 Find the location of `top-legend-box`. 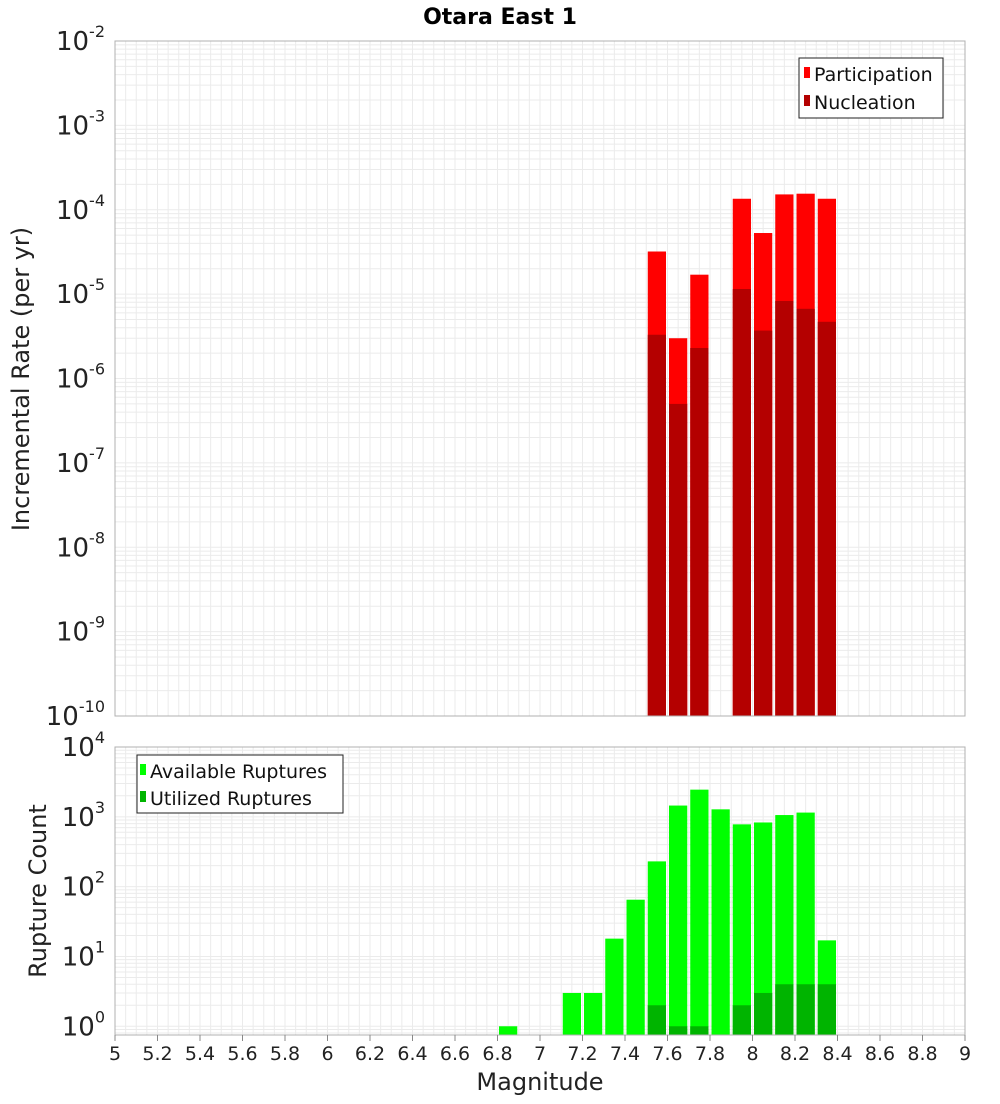

top-legend-box is located at coordinates (871, 88).